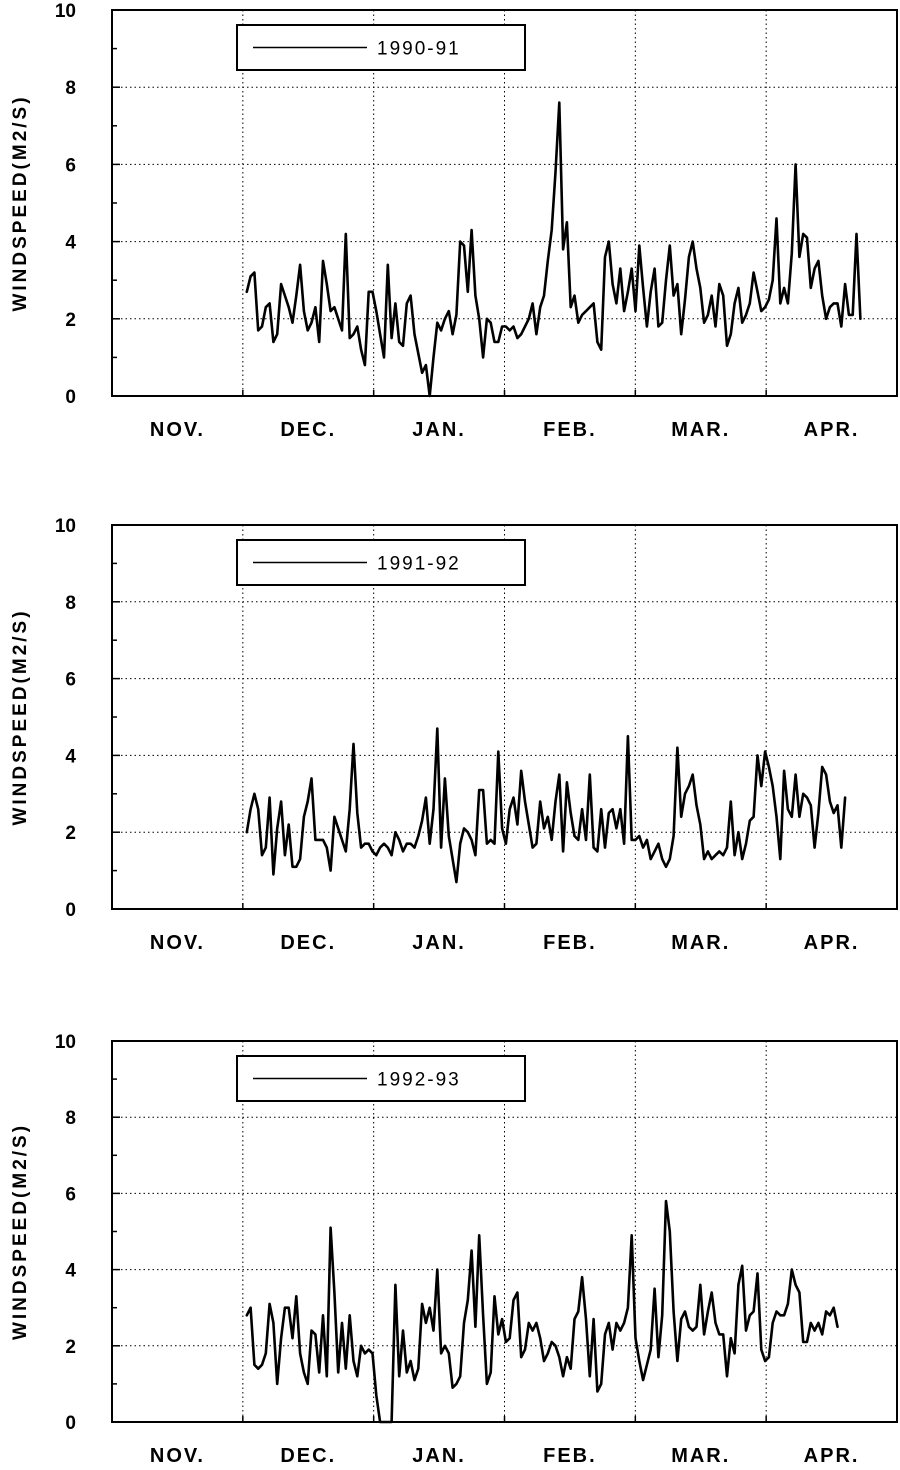 This screenshot has width=900, height=1470. What do you see at coordinates (419, 49) in the screenshot?
I see `legend-entry: 1990-91` at bounding box center [419, 49].